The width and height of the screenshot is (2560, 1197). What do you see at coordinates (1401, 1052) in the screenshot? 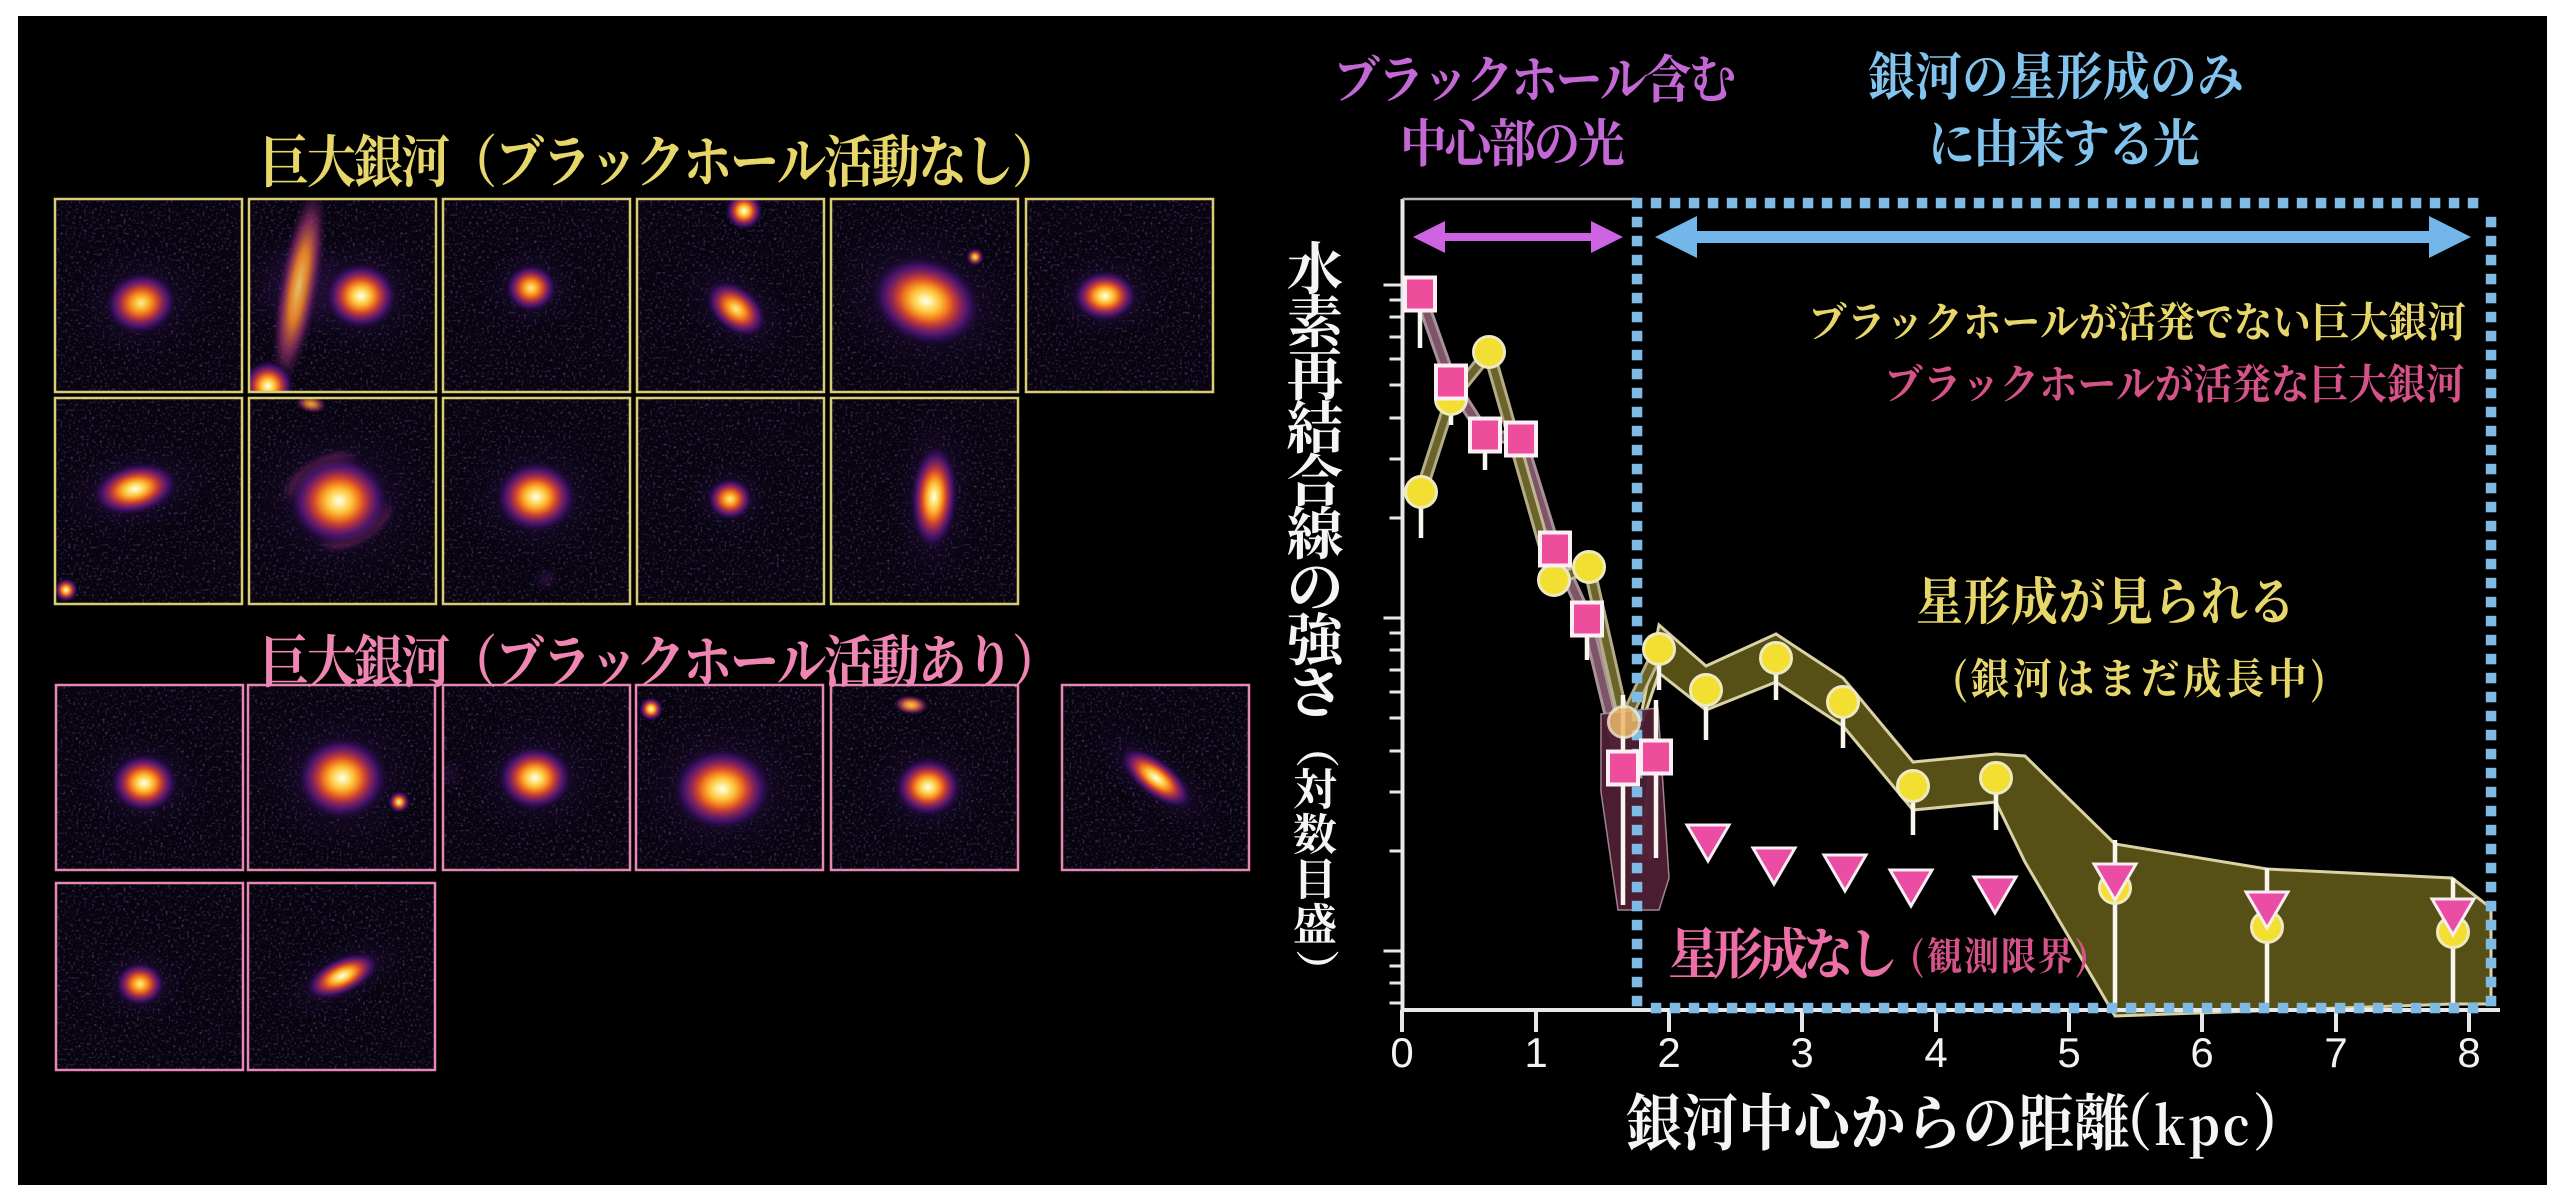
I see `svg-text: 0` at bounding box center [1401, 1052].